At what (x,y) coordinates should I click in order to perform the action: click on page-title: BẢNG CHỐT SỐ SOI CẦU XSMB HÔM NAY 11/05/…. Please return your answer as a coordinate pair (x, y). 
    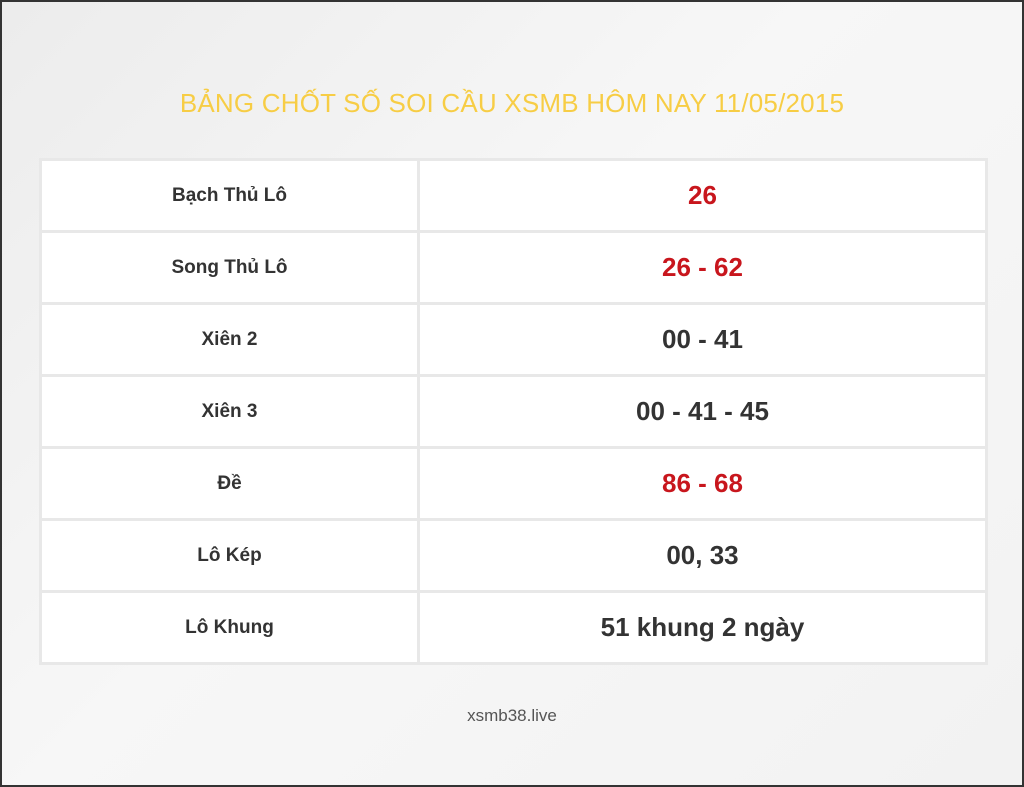
    Looking at the image, I should click on (512, 103).